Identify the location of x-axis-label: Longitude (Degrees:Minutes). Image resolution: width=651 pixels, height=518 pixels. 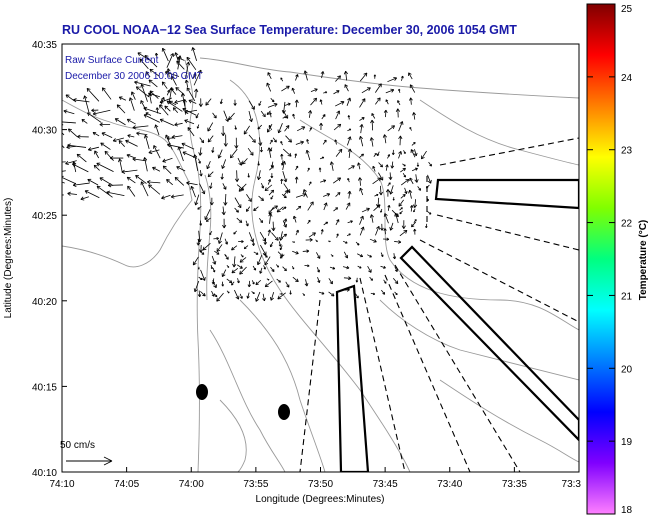
(320, 499).